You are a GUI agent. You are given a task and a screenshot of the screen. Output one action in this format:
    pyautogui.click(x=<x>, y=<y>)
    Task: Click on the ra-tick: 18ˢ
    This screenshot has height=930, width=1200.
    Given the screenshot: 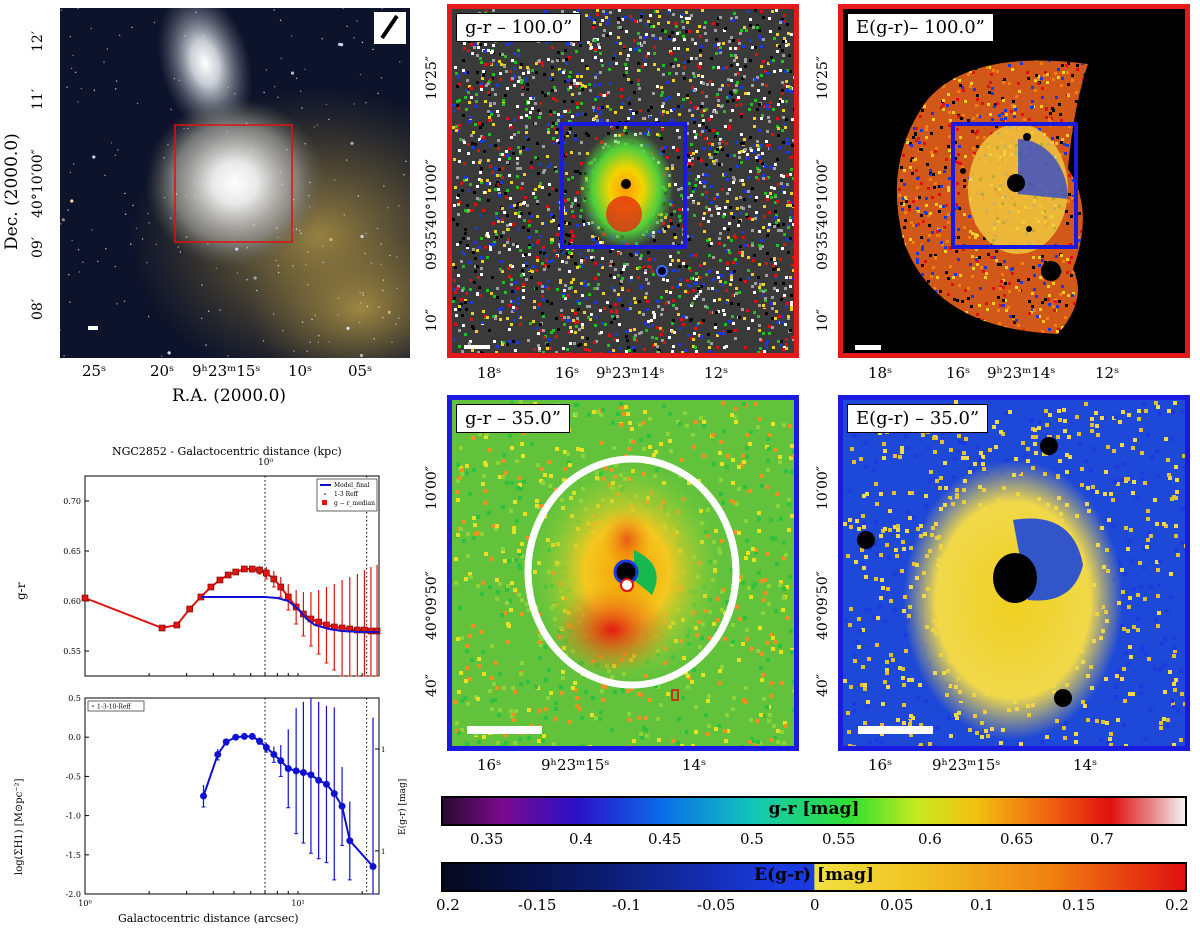 What is the action you would take?
    pyautogui.click(x=489, y=373)
    